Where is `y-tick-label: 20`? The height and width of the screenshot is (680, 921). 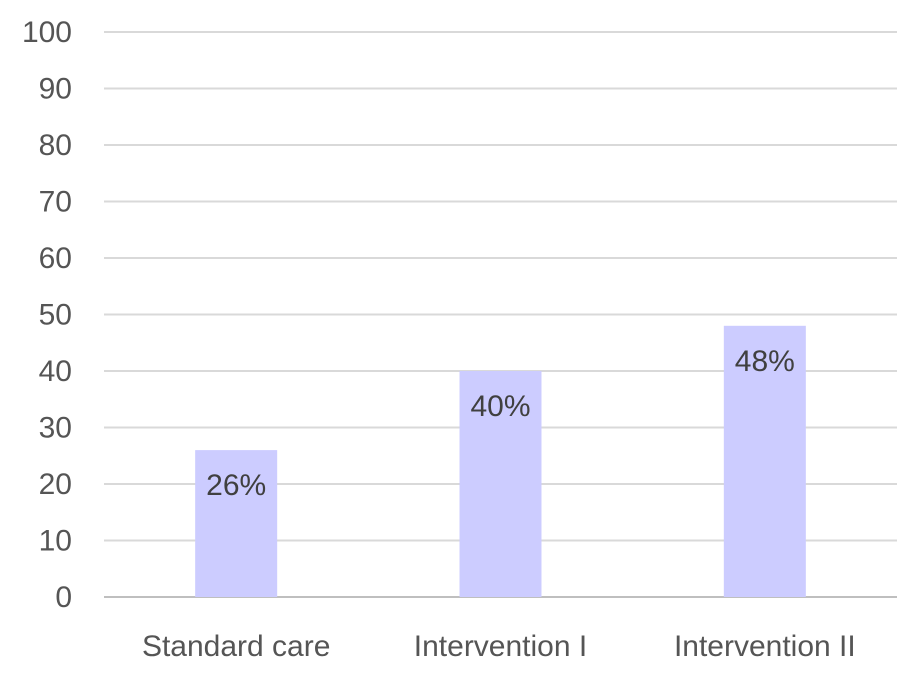 y-tick-label: 20 is located at coordinates (55, 484).